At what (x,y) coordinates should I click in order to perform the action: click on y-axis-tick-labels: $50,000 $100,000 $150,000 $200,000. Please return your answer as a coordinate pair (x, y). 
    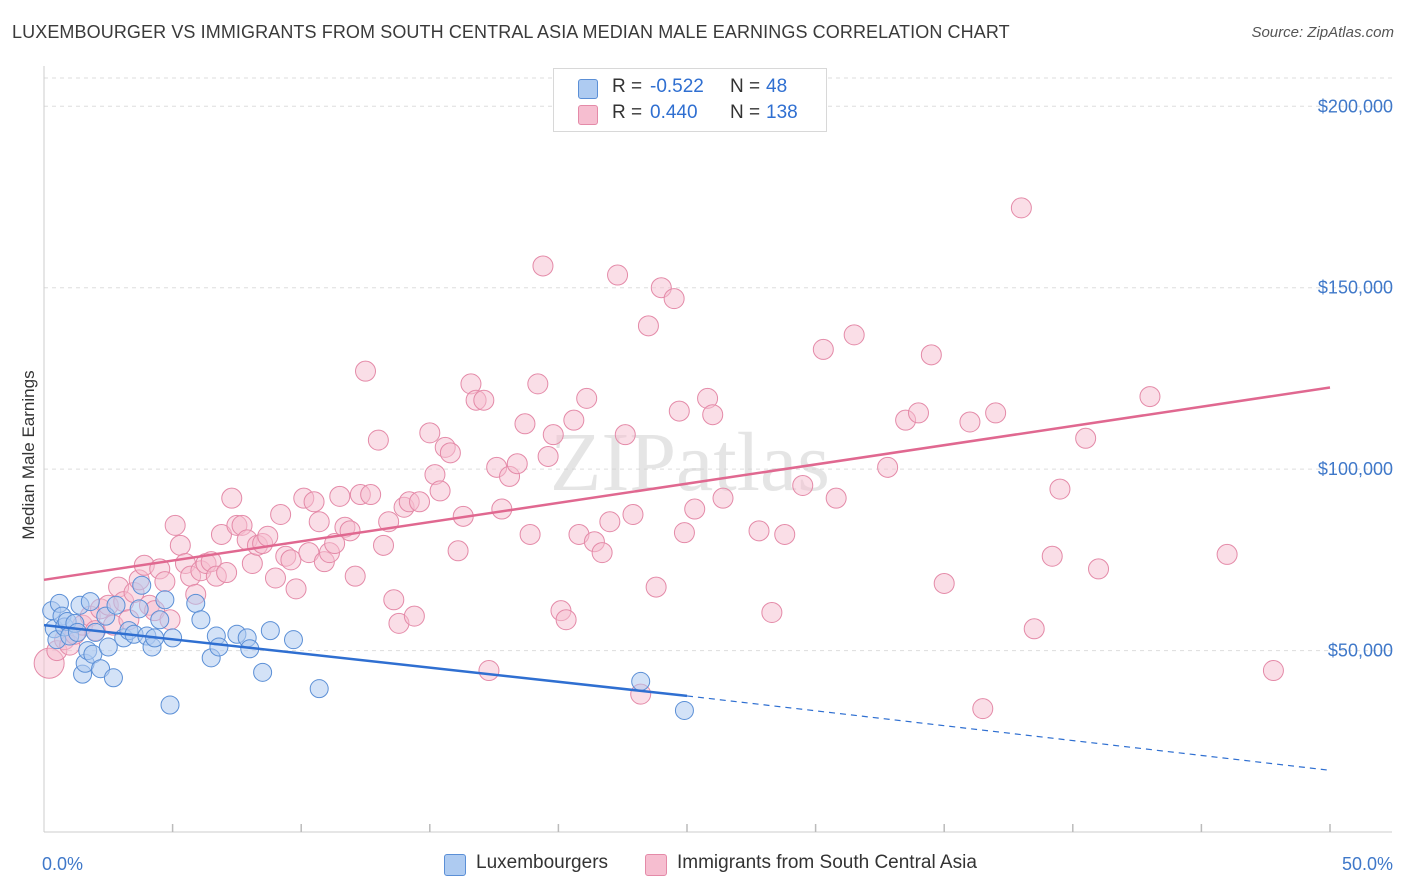
    Looking at the image, I should click on (1355, 378).